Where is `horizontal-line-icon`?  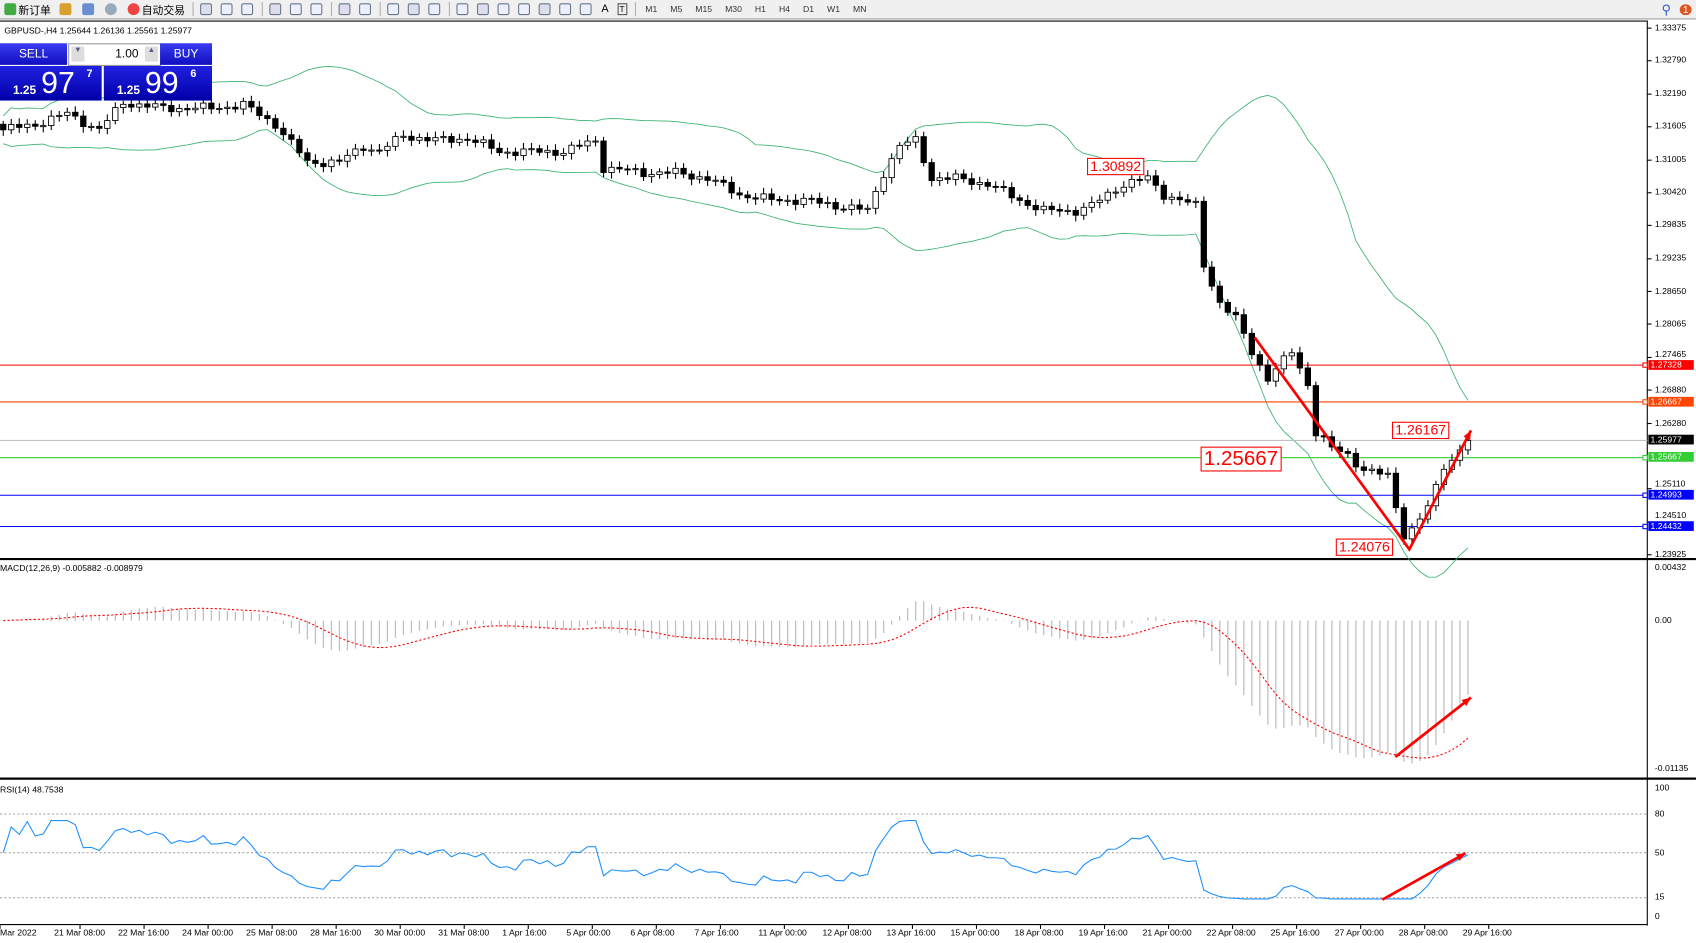
horizontal-line-icon is located at coordinates (524, 9).